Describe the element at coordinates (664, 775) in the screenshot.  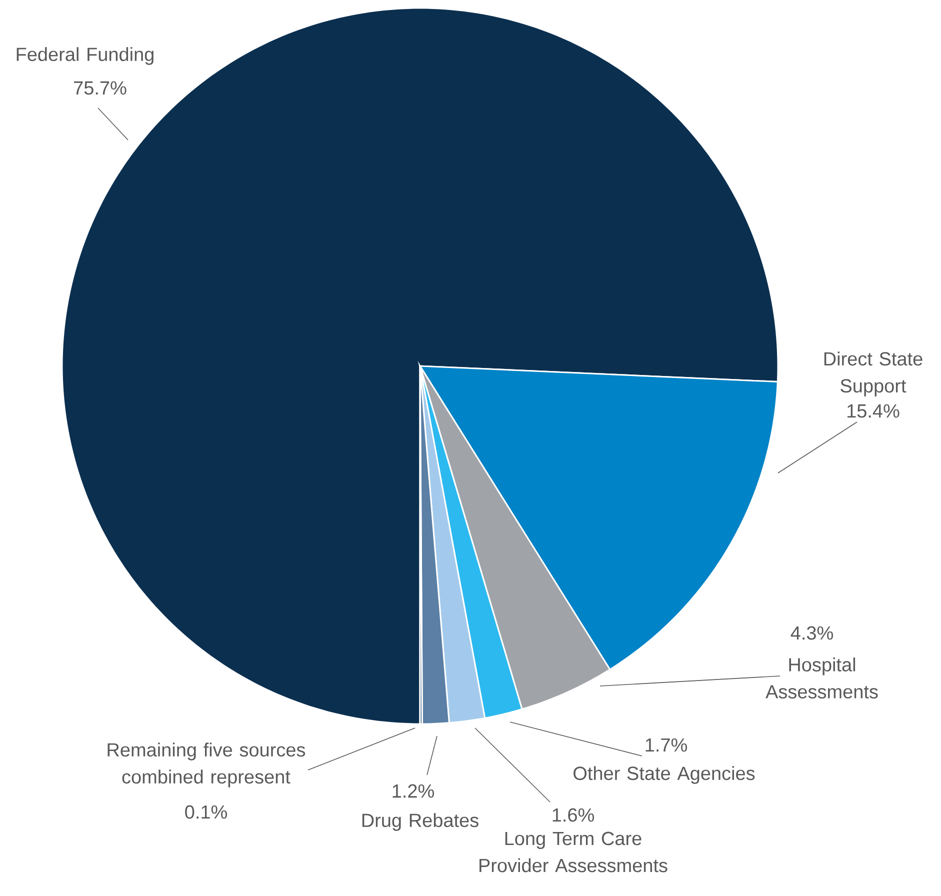
I see `slice-label: Other State Agencies` at that location.